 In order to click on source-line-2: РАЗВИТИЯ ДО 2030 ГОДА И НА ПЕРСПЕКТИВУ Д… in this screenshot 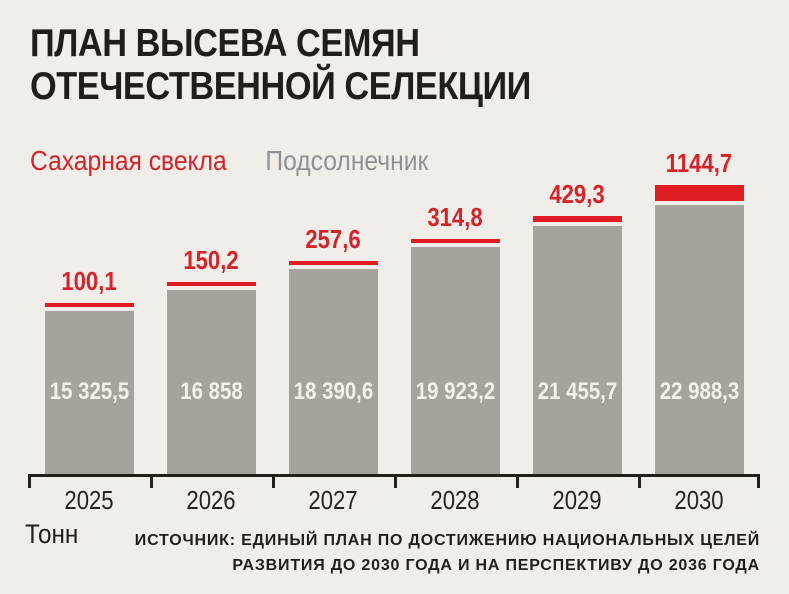, I will do `click(496, 565)`.